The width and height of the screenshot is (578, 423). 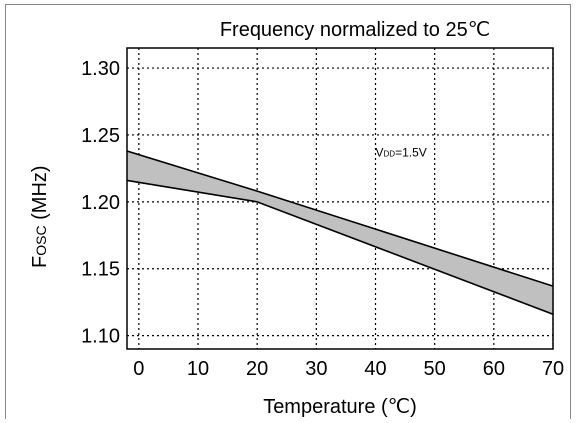 What do you see at coordinates (411, 152) in the screenshot?
I see `vdd-annotation-rest: =1.5V` at bounding box center [411, 152].